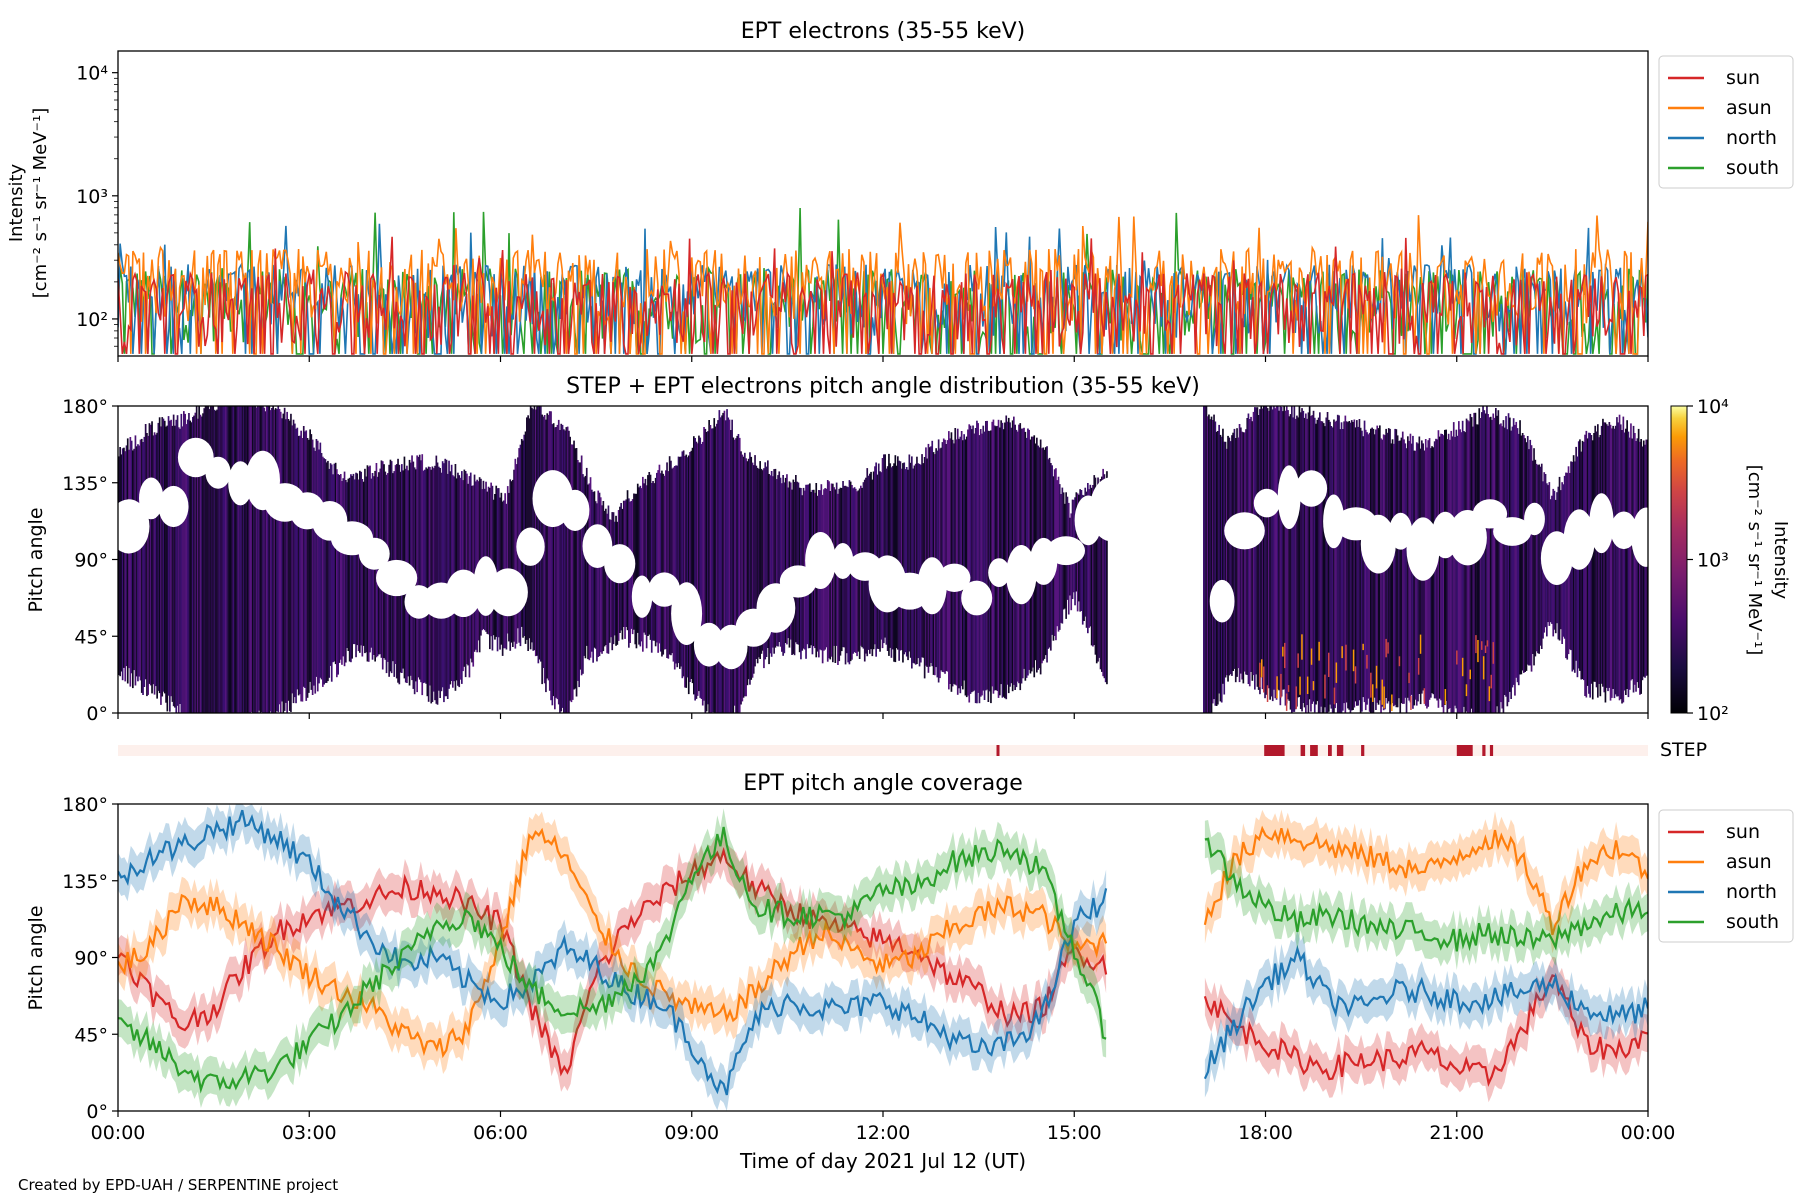 The image size is (1800, 1200). Describe the element at coordinates (1330, 750) in the screenshot. I see `step-active-mark` at that location.